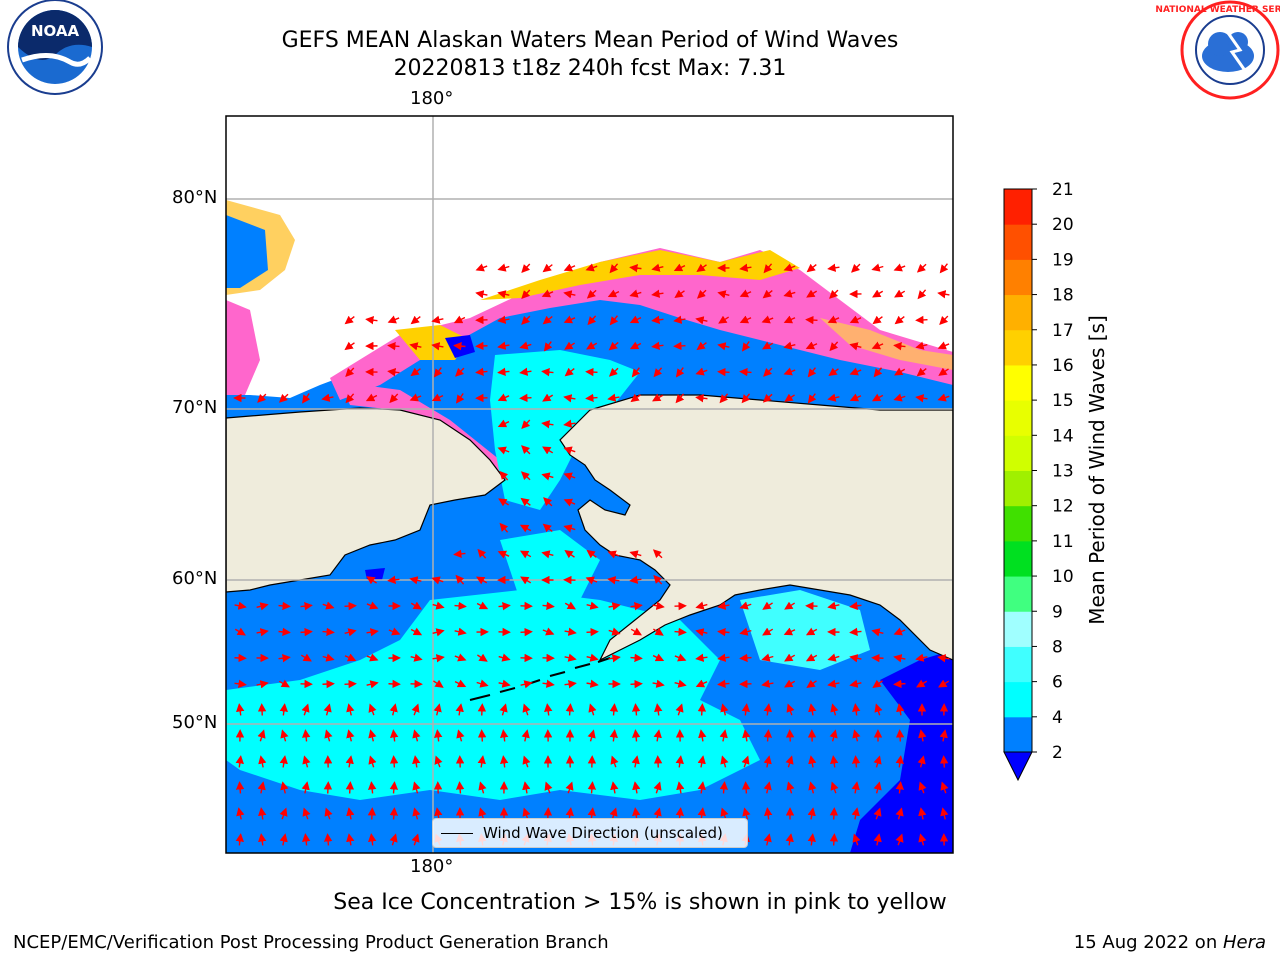 This screenshot has height=960, width=1280. Describe the element at coordinates (432, 866) in the screenshot. I see `lon-label-bottom: 180°` at that location.